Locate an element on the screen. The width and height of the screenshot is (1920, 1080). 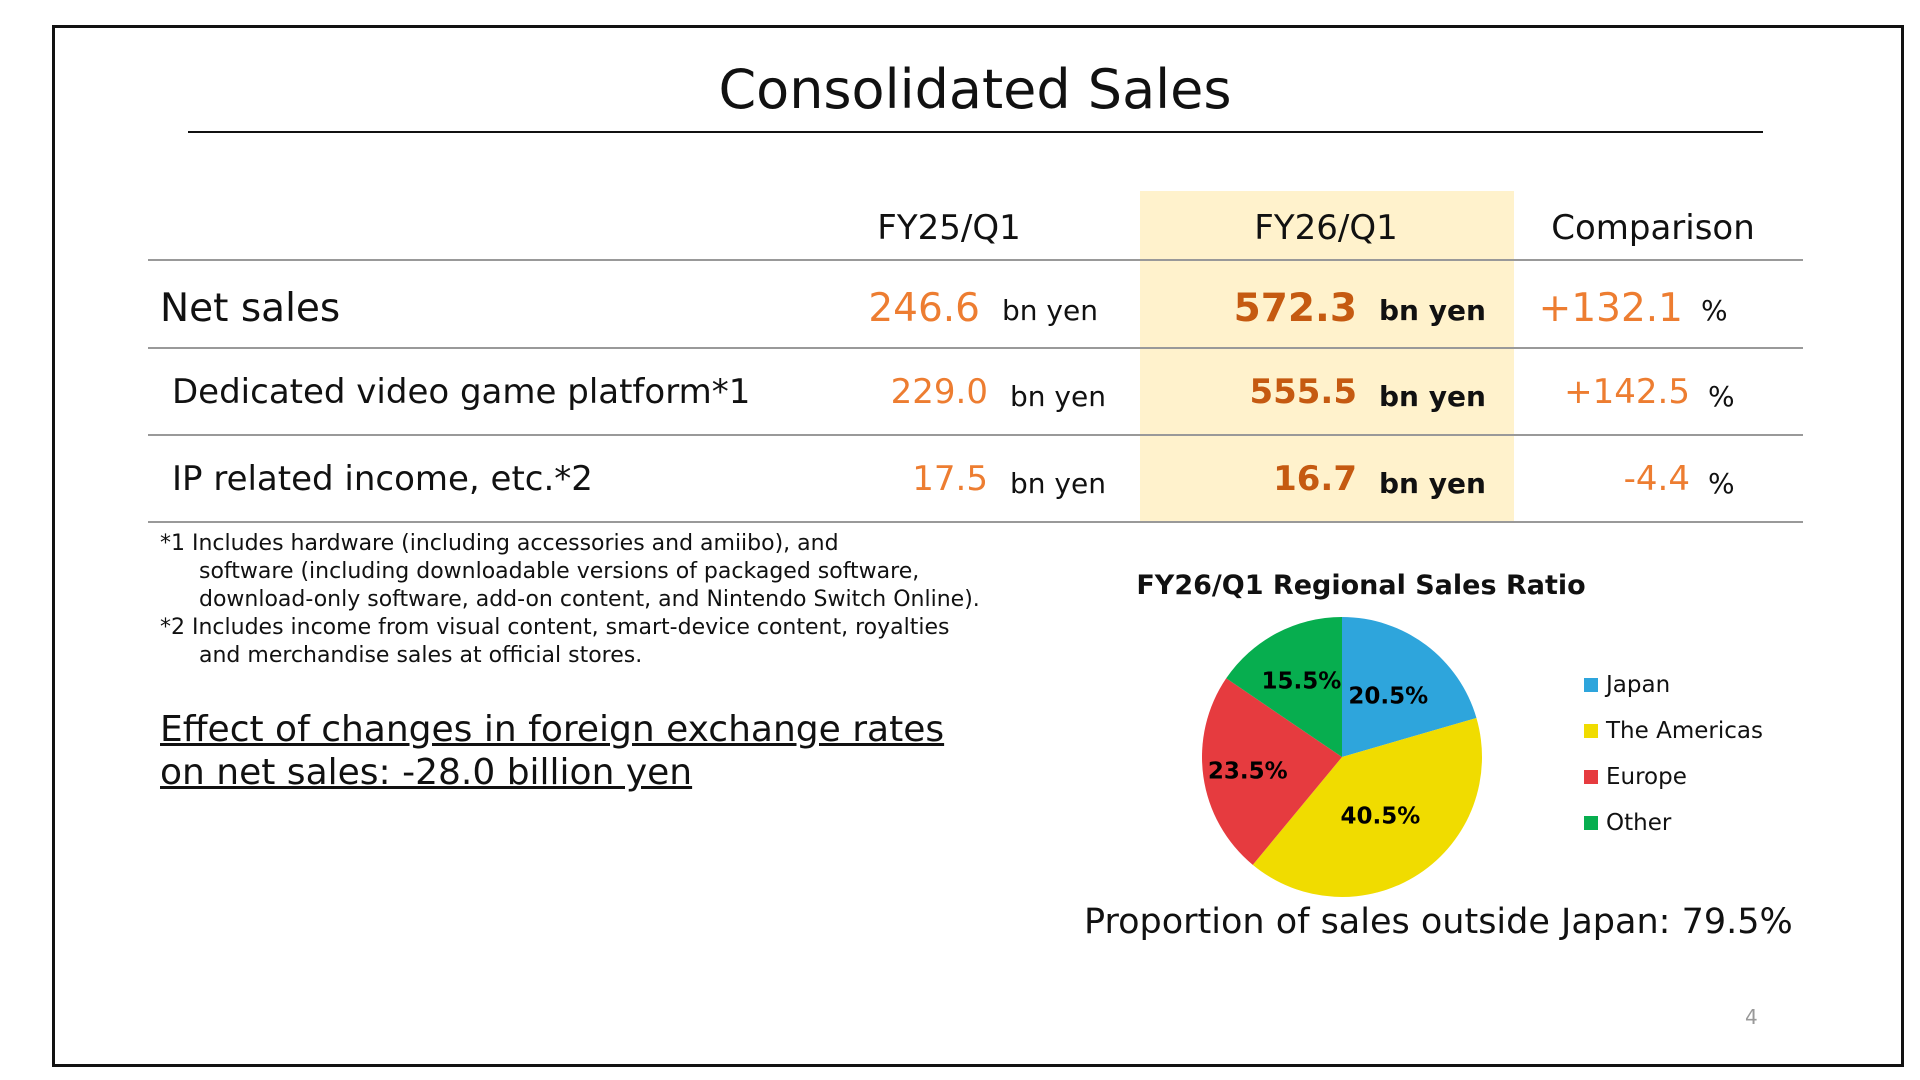
fy26-value: 16.7 is located at coordinates (1315, 479).